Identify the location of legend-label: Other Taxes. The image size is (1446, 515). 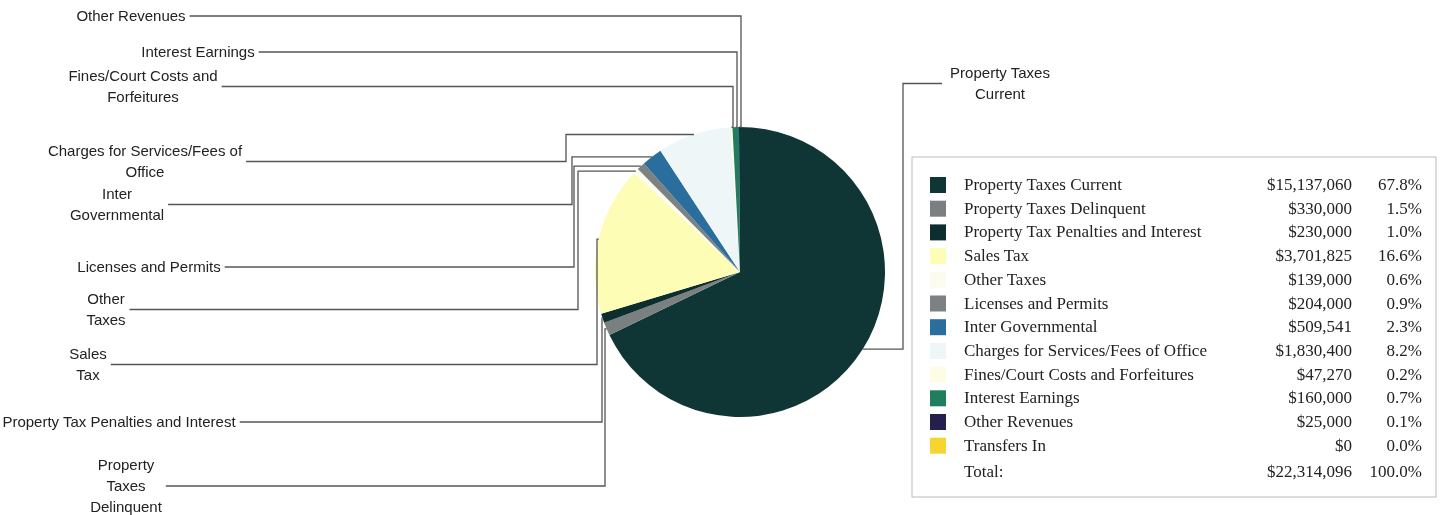
(1005, 279).